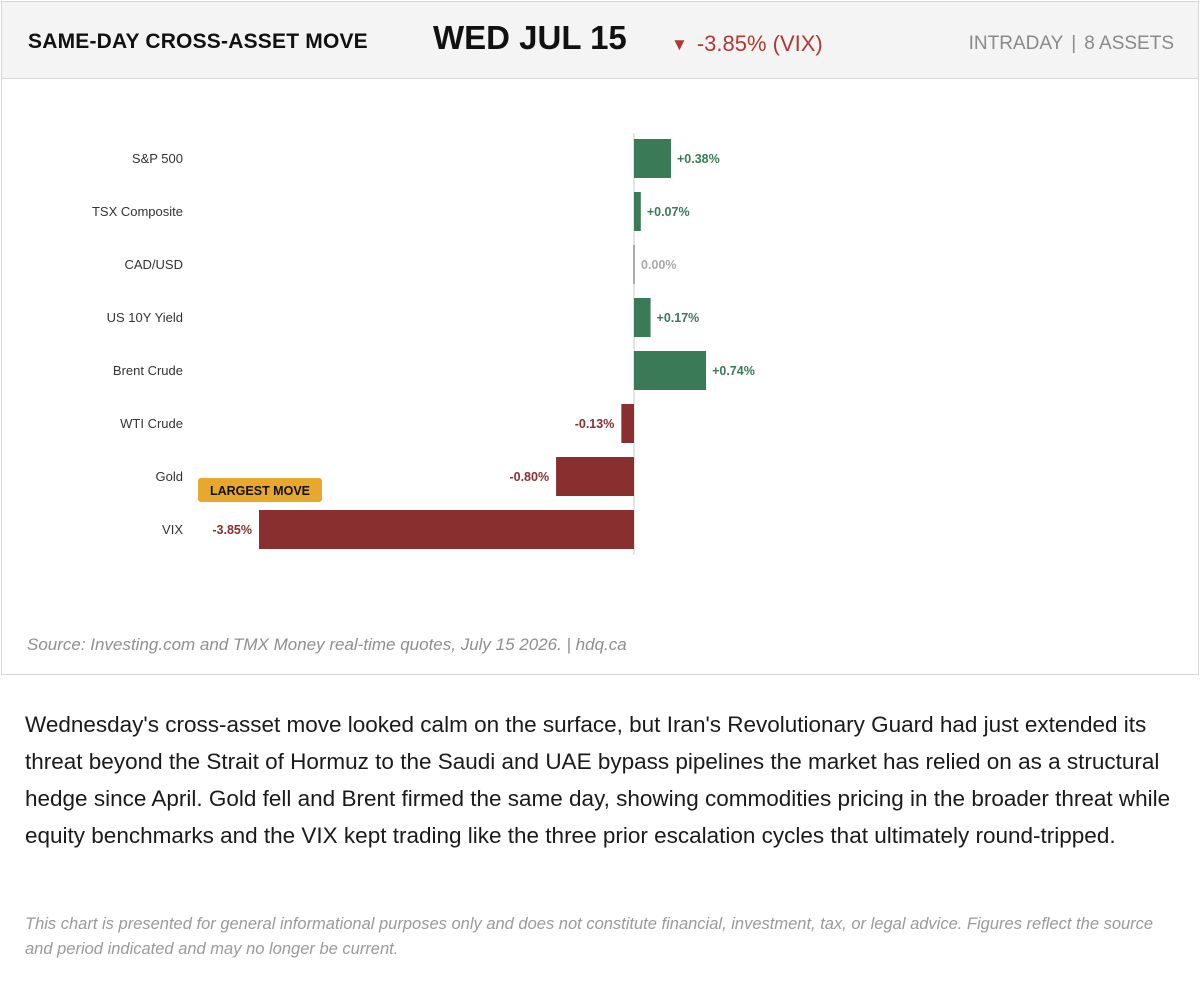 This screenshot has width=1200, height=1001. Describe the element at coordinates (530, 37) in the screenshot. I see `chart-date: WED JUL 15` at that location.